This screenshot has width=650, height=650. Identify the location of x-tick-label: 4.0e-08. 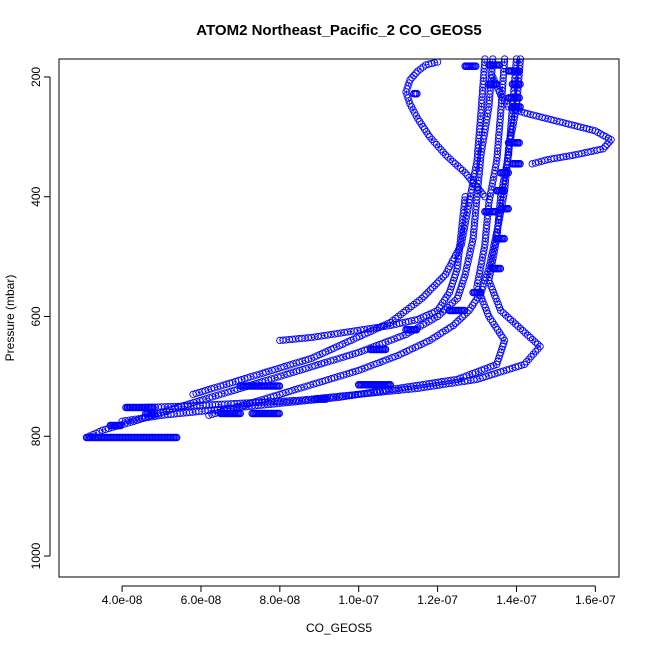
(122, 600).